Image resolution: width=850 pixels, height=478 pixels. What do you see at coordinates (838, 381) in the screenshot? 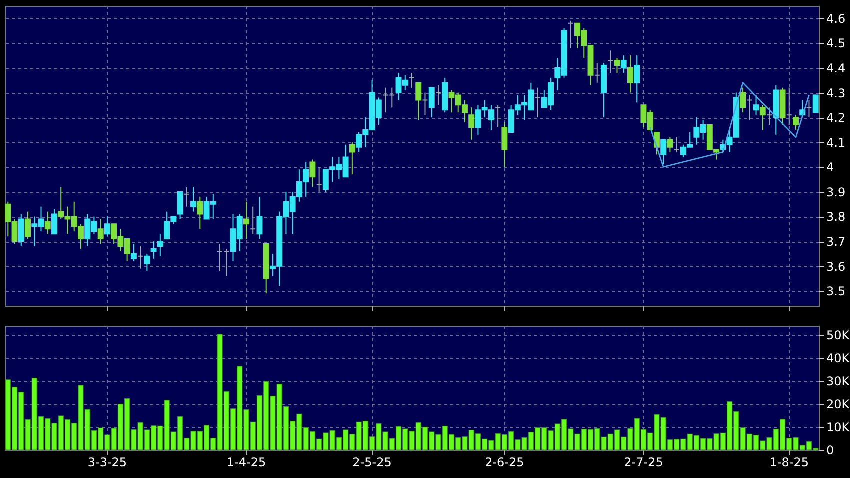
I see `y-tick-label: 30K` at bounding box center [838, 381].